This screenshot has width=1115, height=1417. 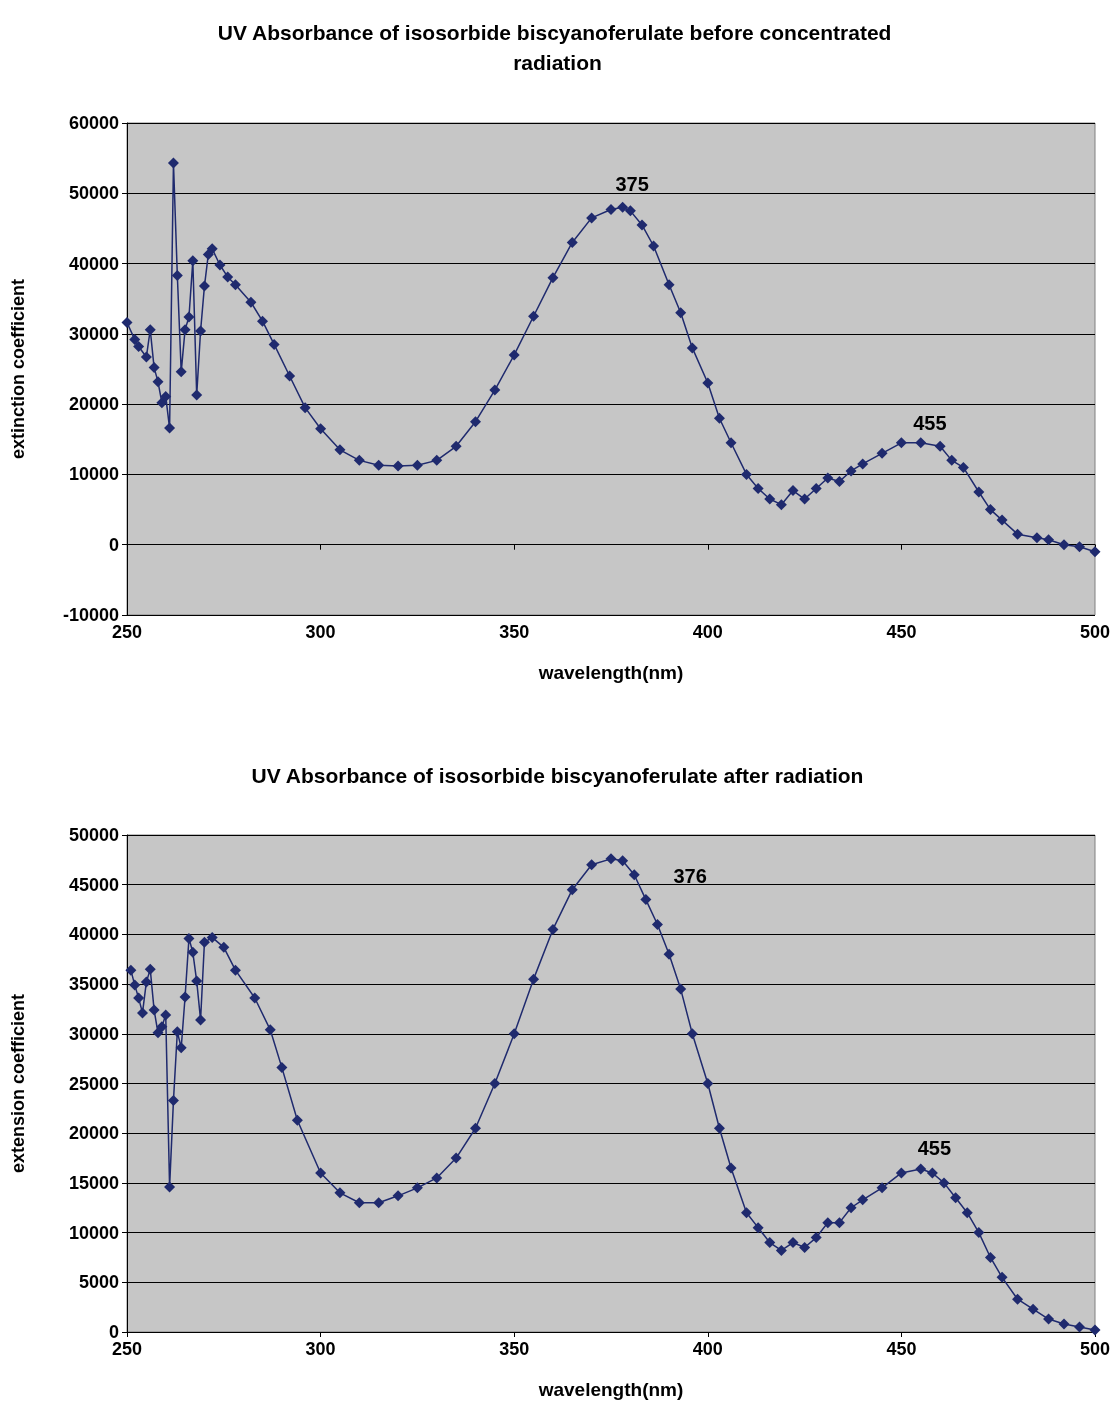 What do you see at coordinates (127, 632) in the screenshot?
I see `x-tick-label: 250` at bounding box center [127, 632].